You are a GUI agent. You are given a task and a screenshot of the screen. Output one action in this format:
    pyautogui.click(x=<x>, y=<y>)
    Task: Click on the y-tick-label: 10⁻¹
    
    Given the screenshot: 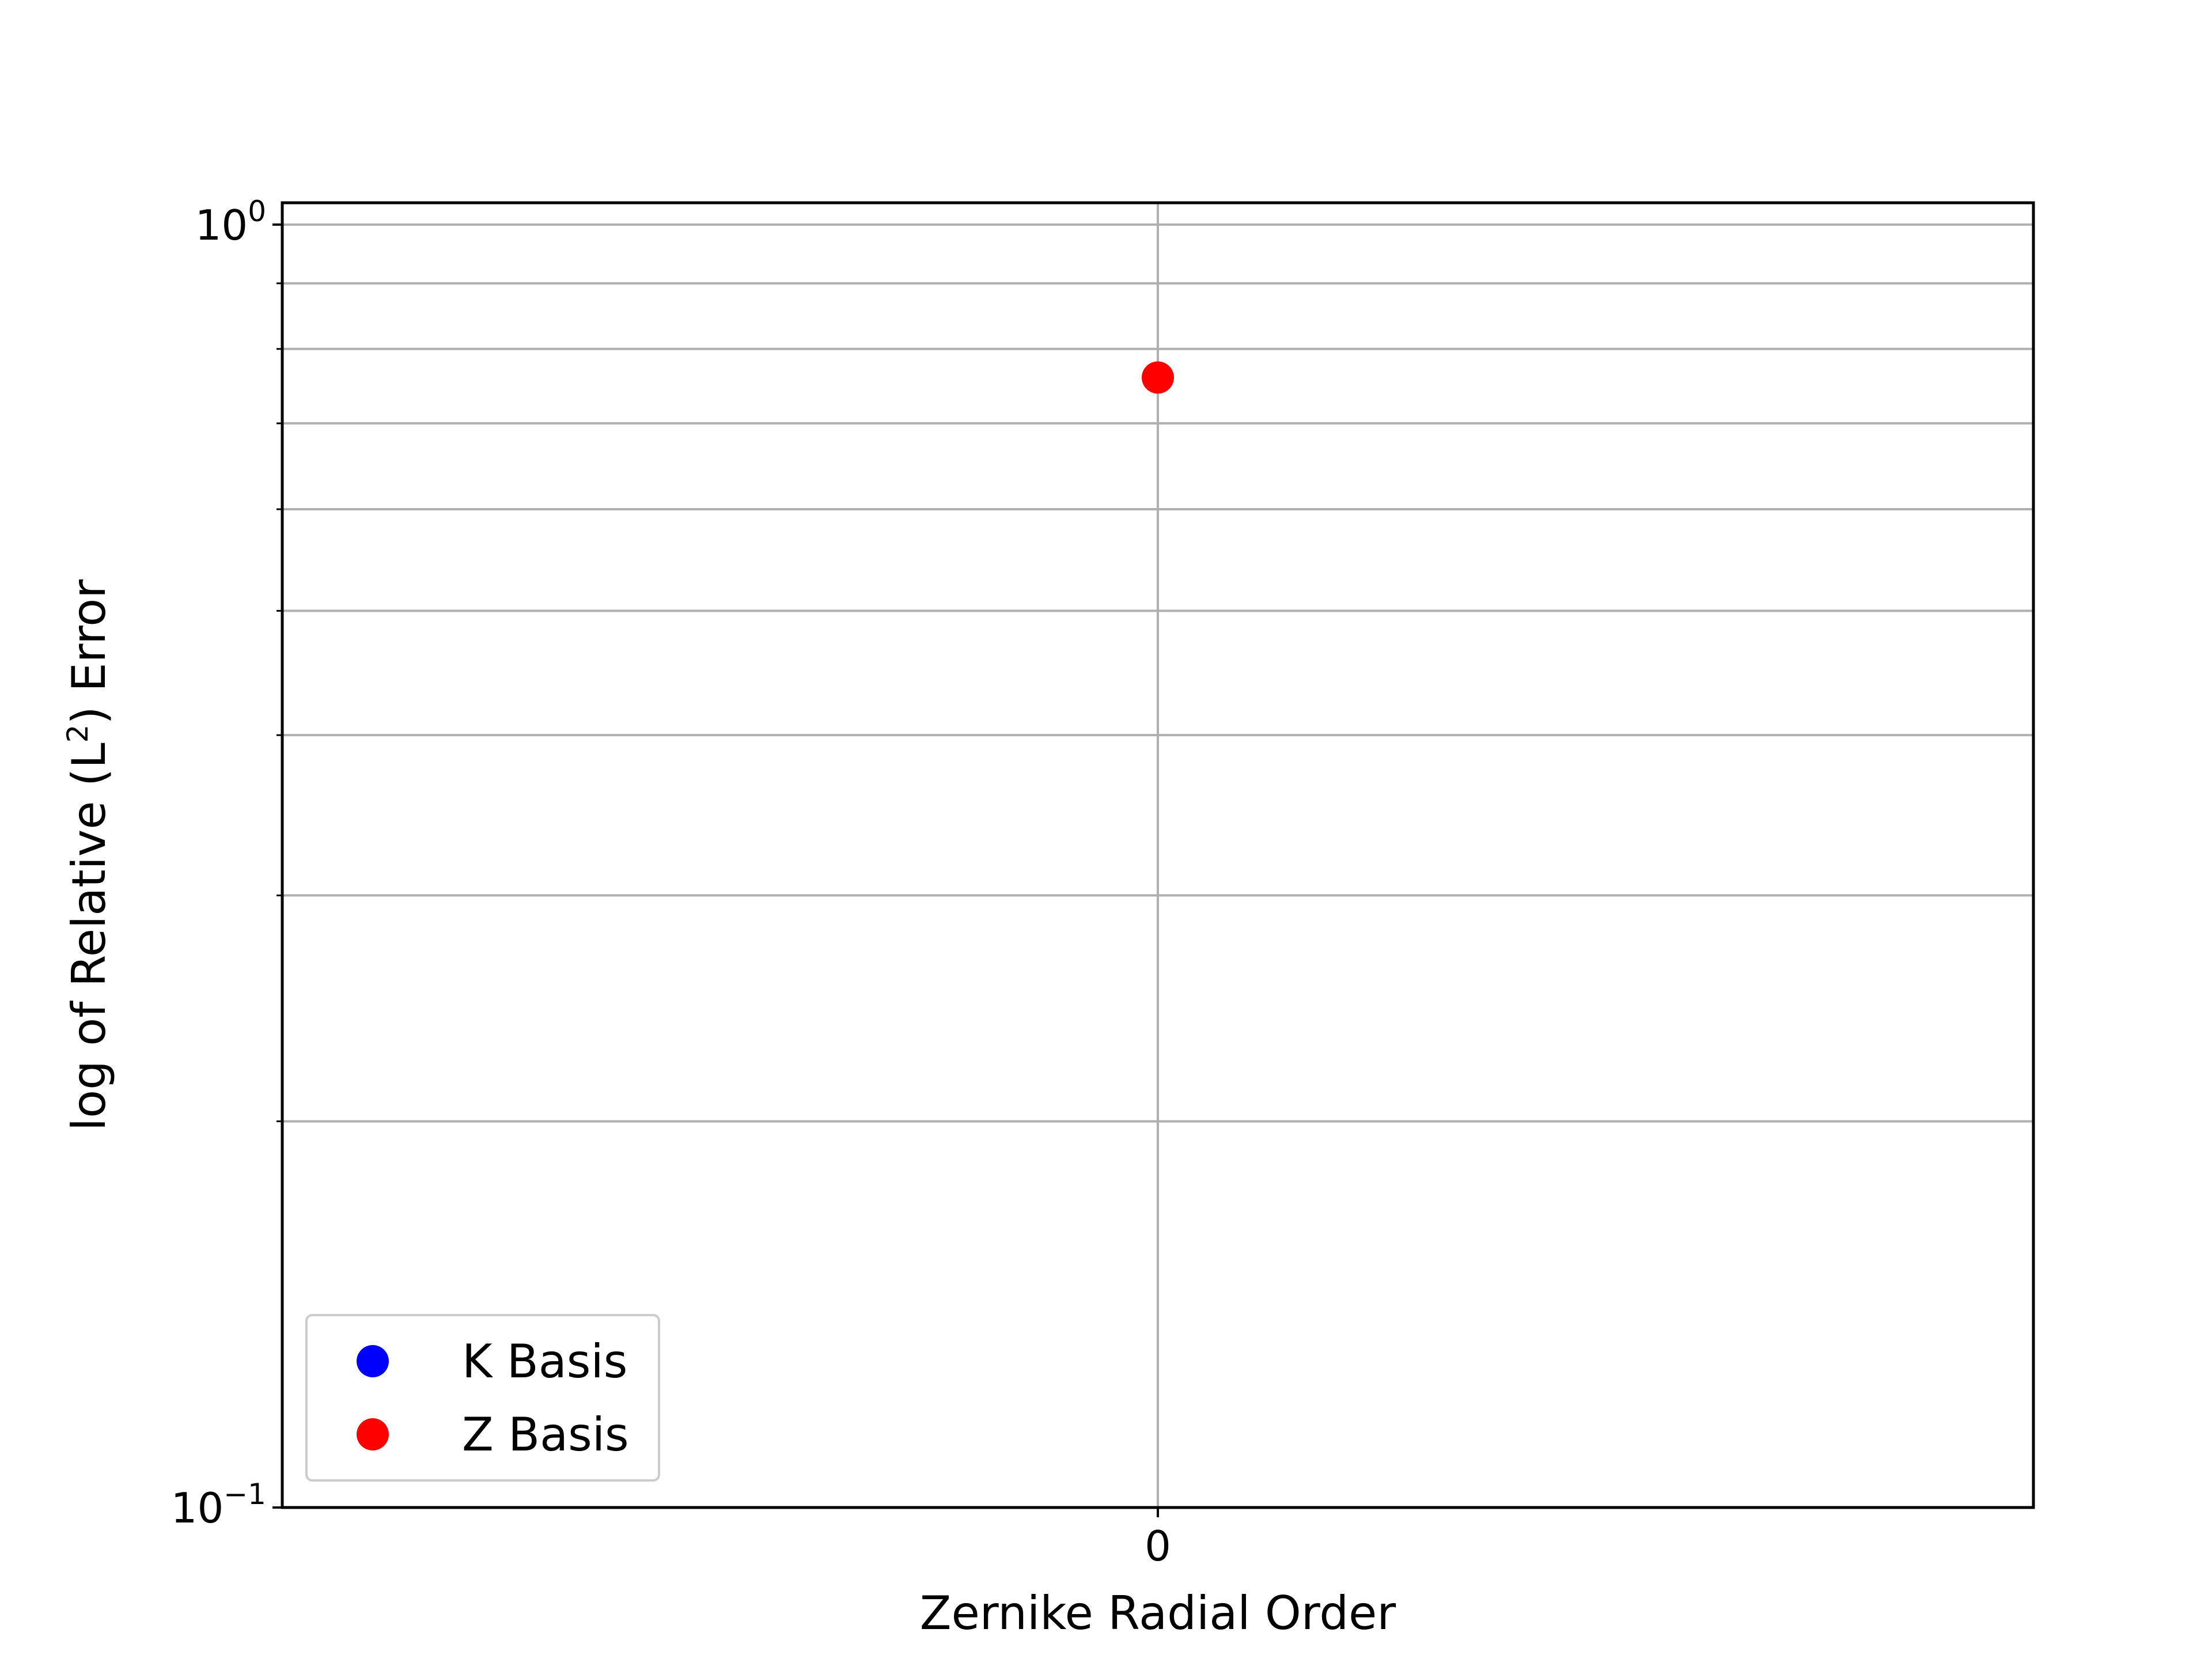 What is the action you would take?
    pyautogui.click(x=218, y=1505)
    